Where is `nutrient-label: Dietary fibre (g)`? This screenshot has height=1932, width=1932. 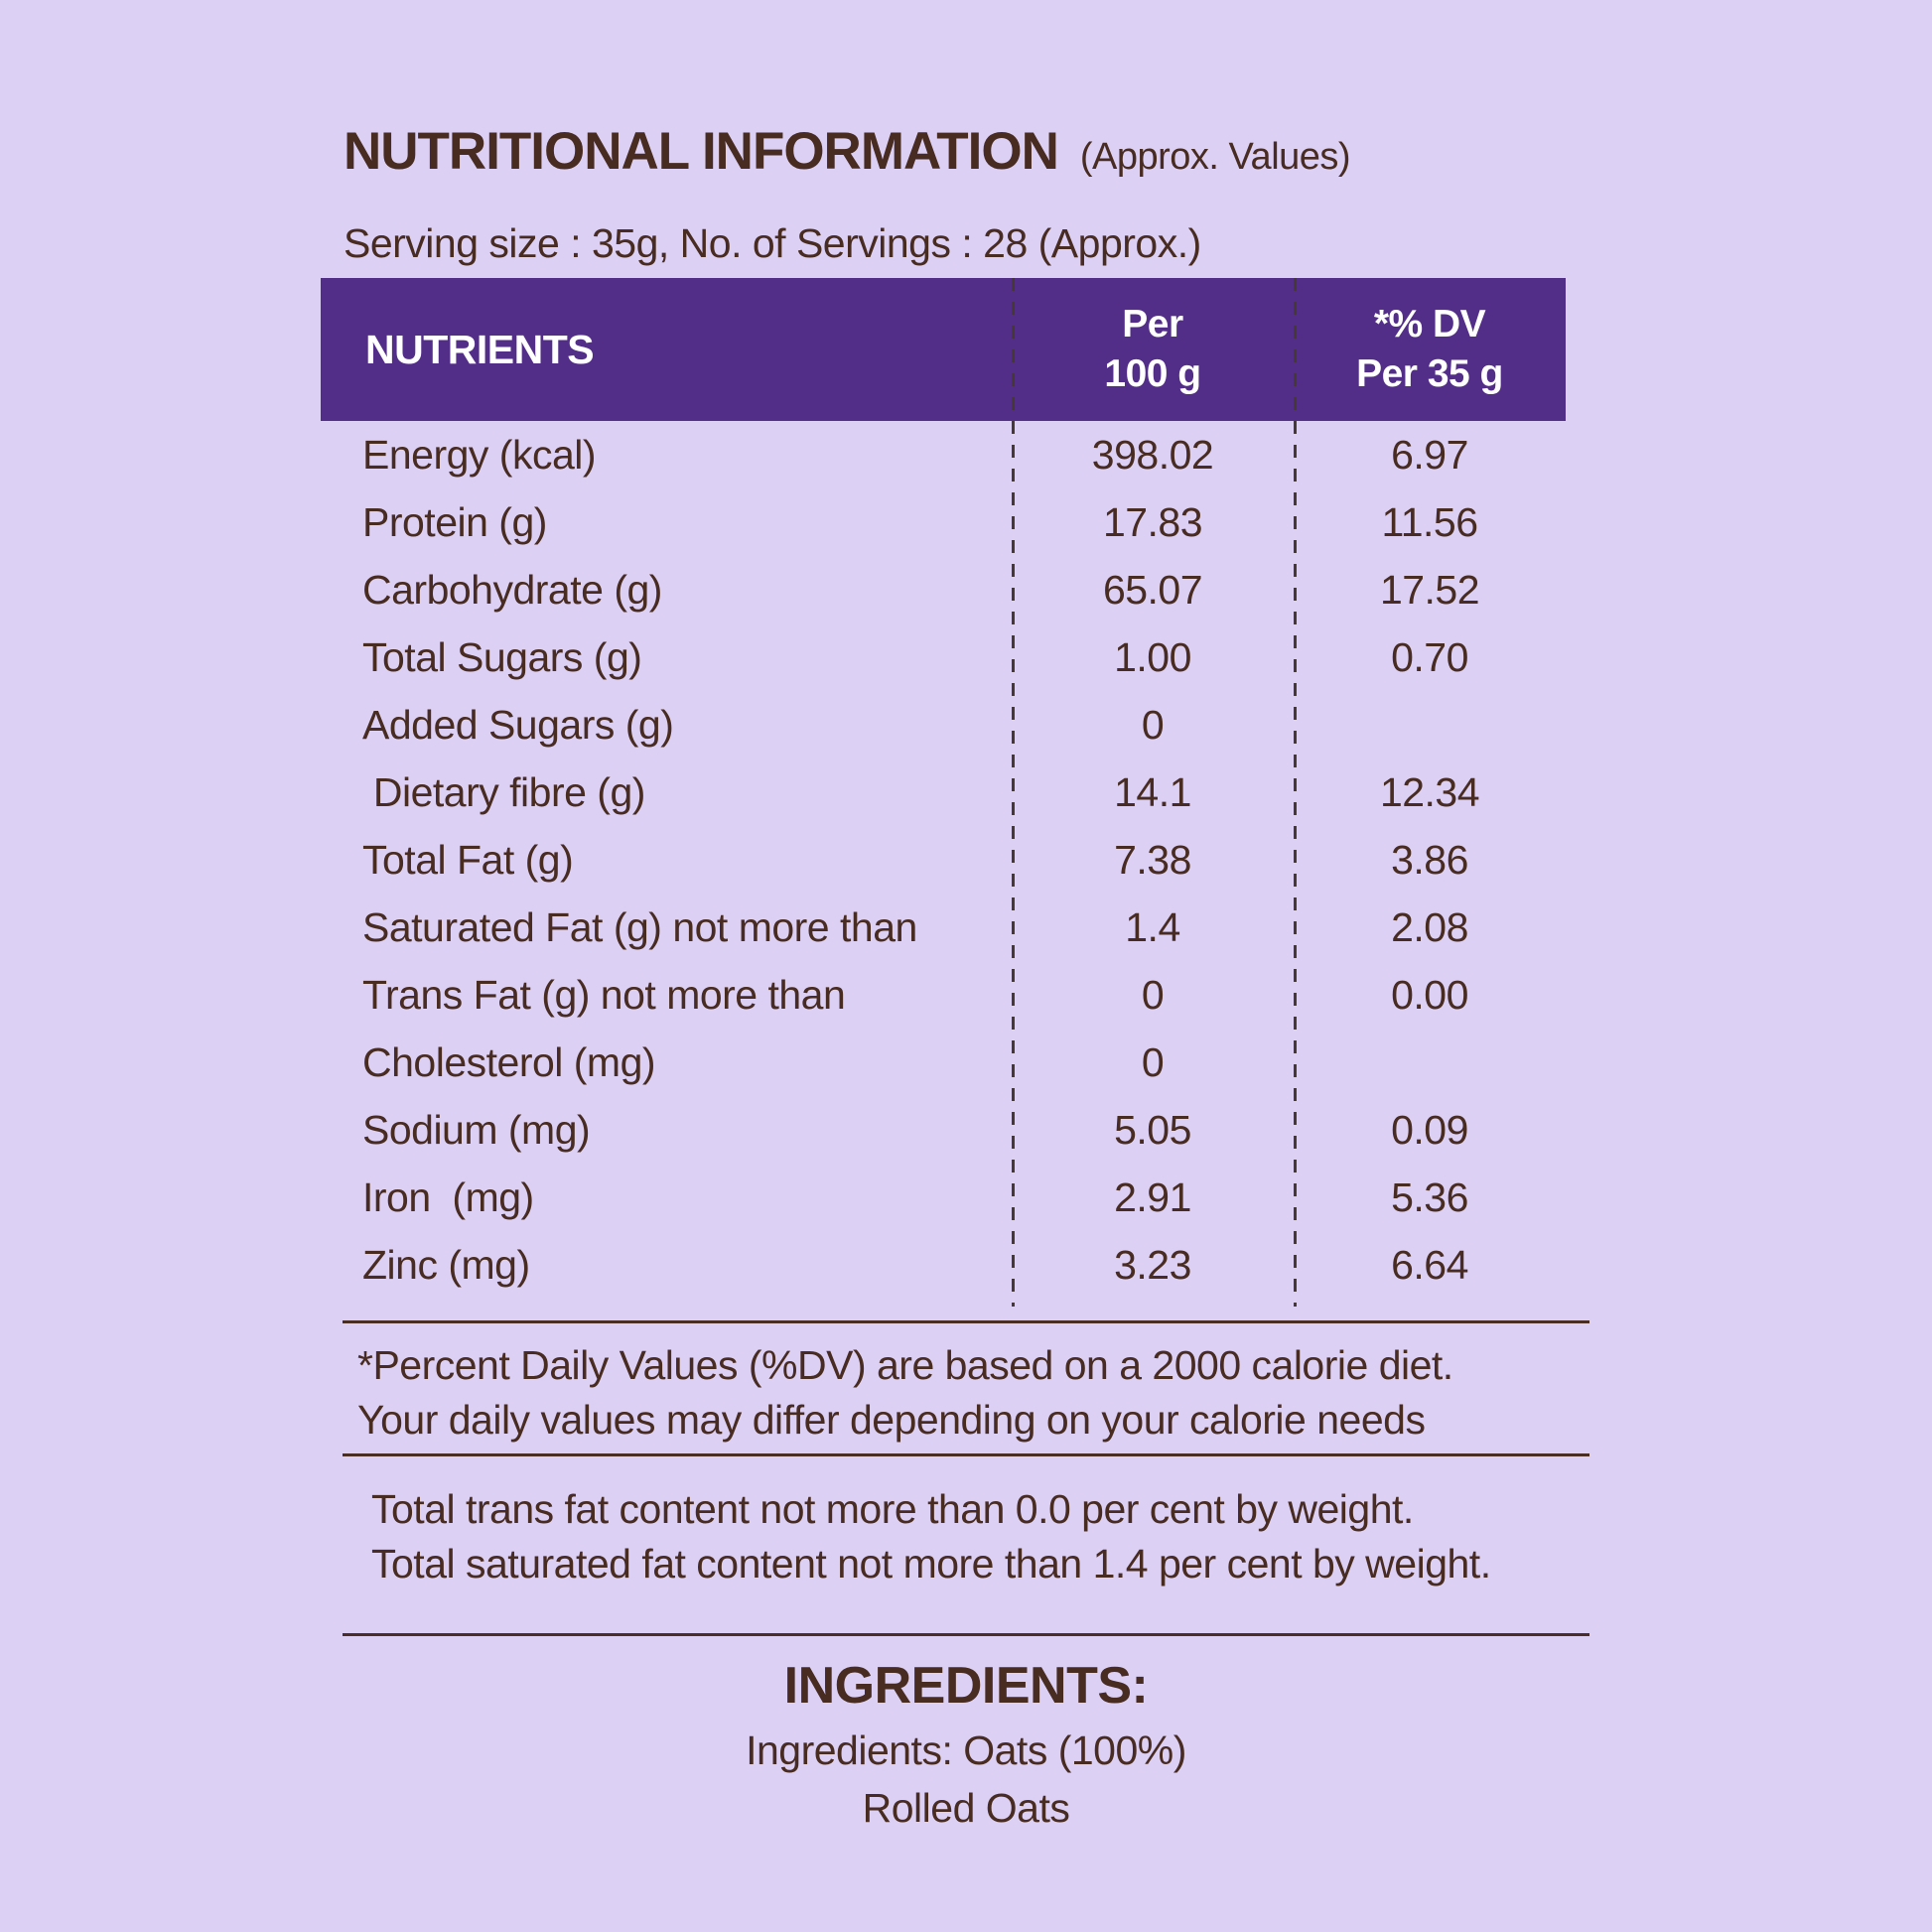
nutrient-label: Dietary fibre (g) is located at coordinates (504, 792).